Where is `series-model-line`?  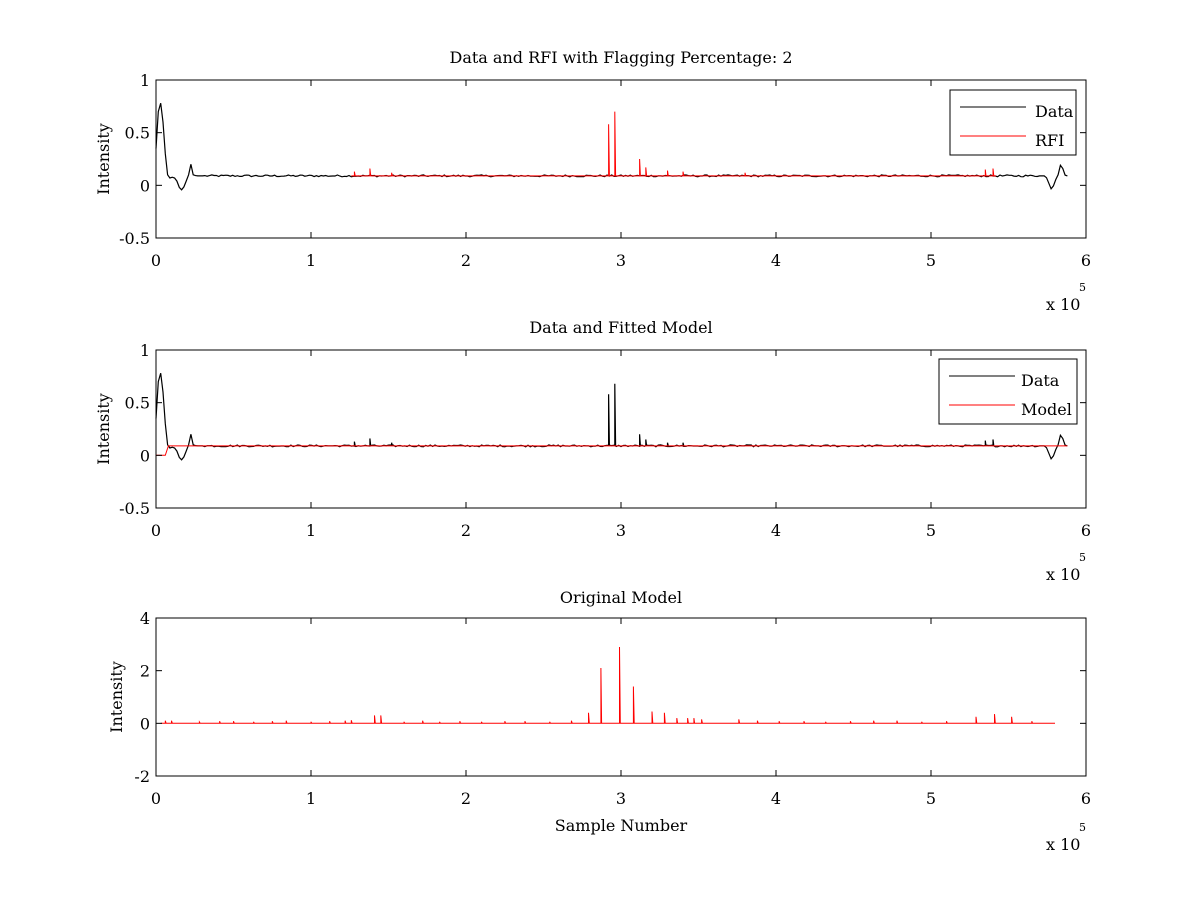
series-model-line is located at coordinates (607, 685).